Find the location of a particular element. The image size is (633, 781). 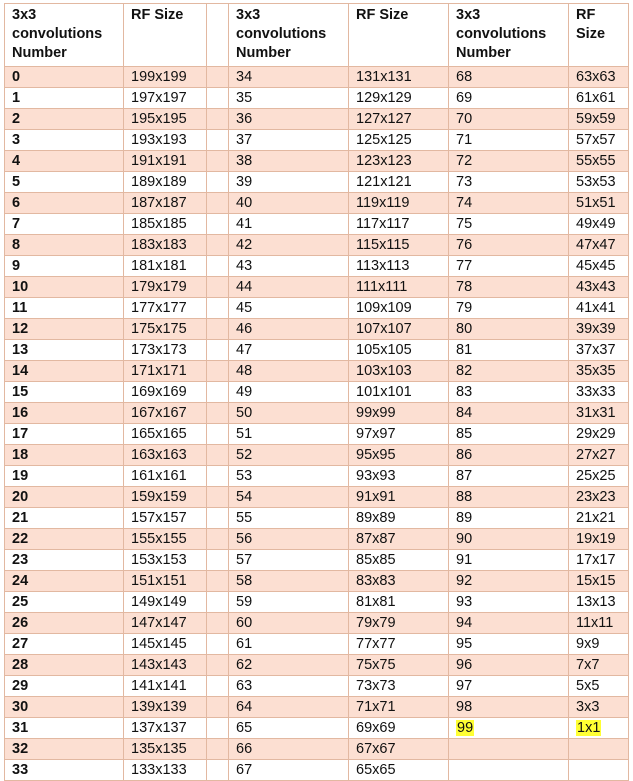

conv-number-cell: 80 is located at coordinates (508, 329).